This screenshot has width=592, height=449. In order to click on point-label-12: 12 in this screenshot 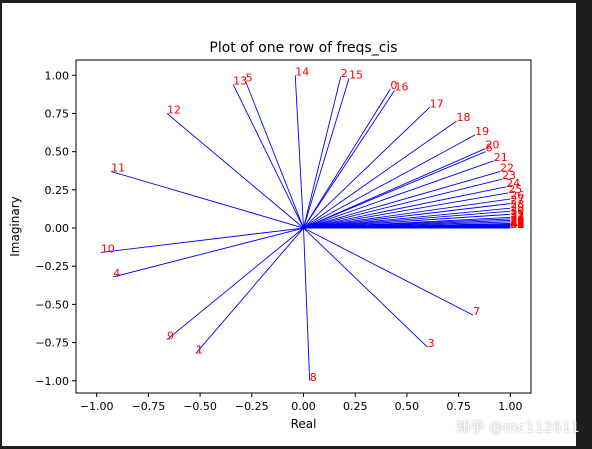, I will do `click(174, 109)`.